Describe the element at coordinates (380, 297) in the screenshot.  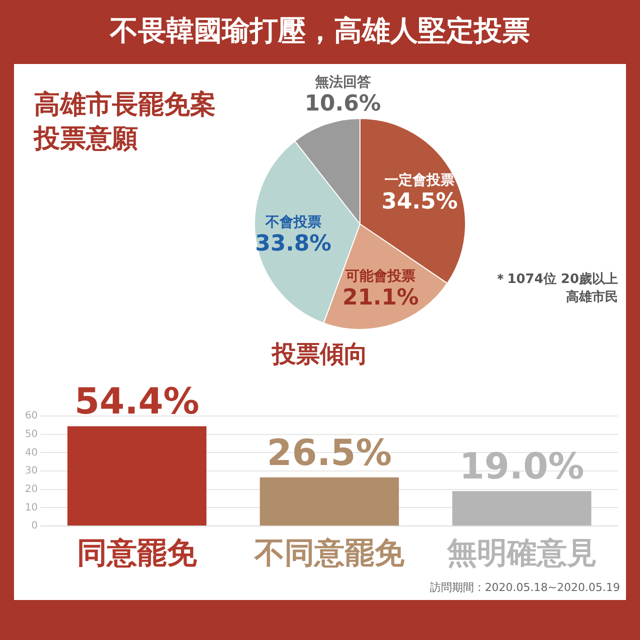
I see `data-label: 21.1%` at that location.